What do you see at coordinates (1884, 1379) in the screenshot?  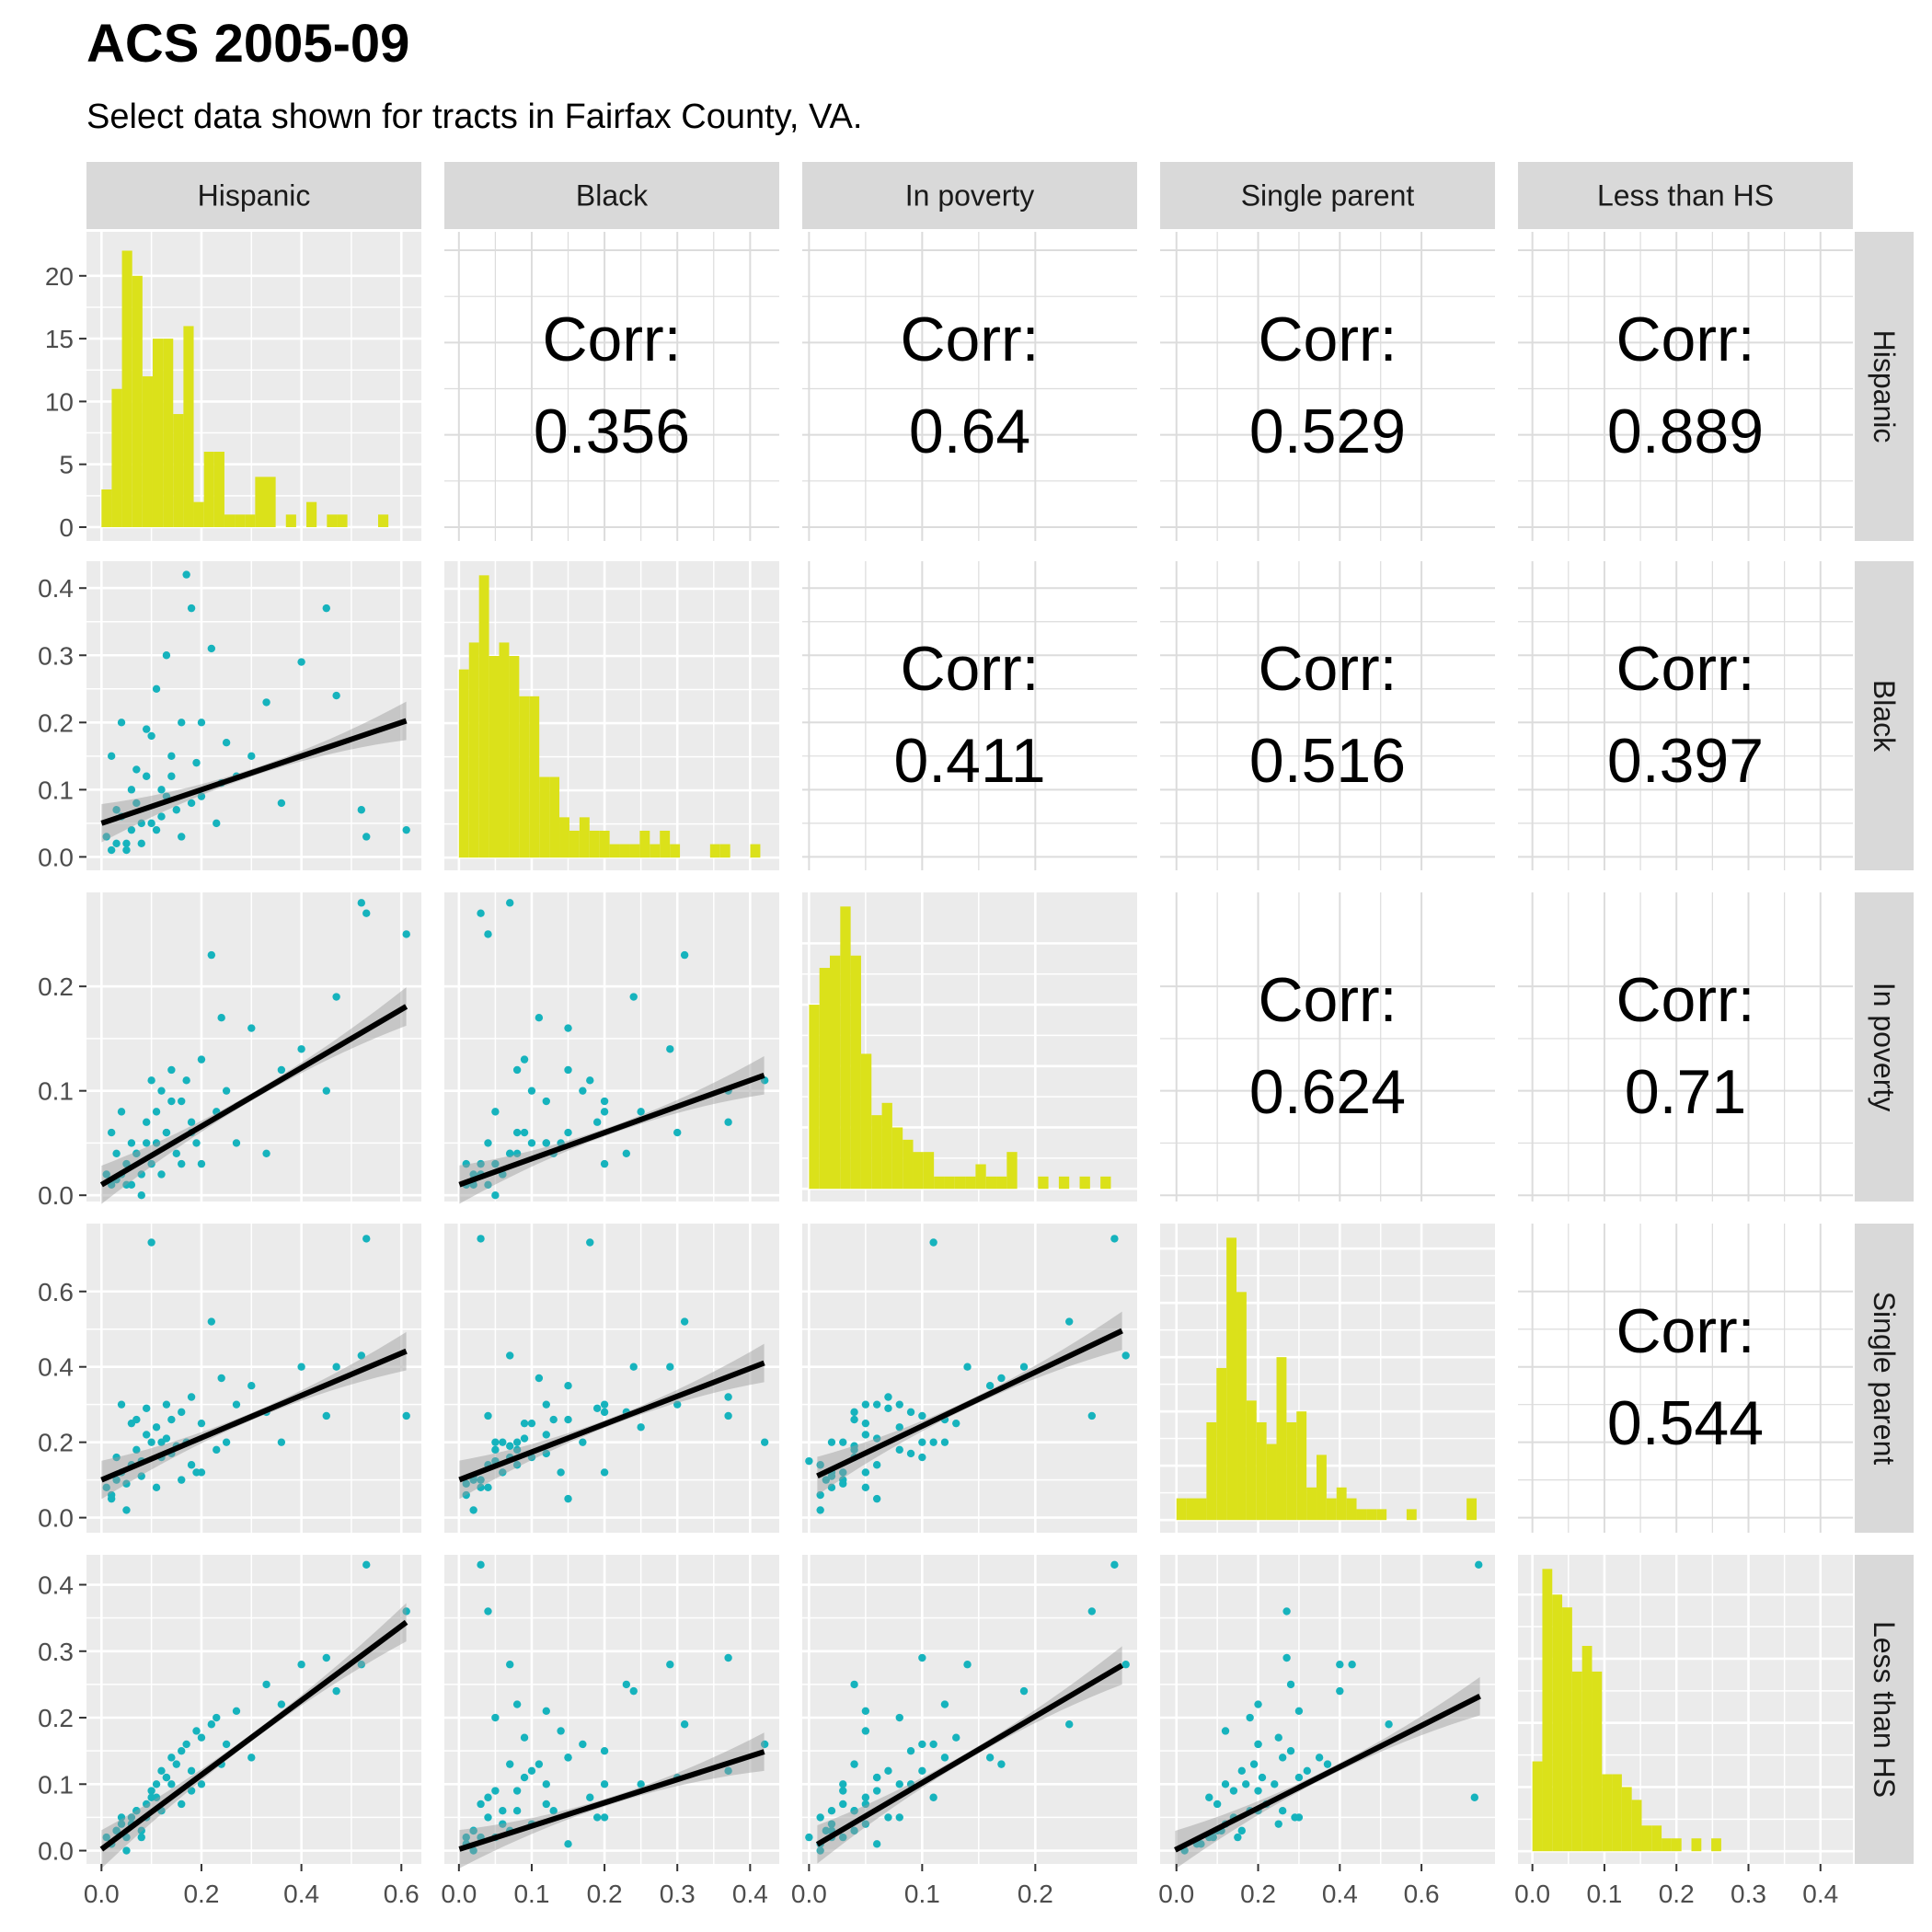 I see `strip-right-label-single-parent: Single parent` at bounding box center [1884, 1379].